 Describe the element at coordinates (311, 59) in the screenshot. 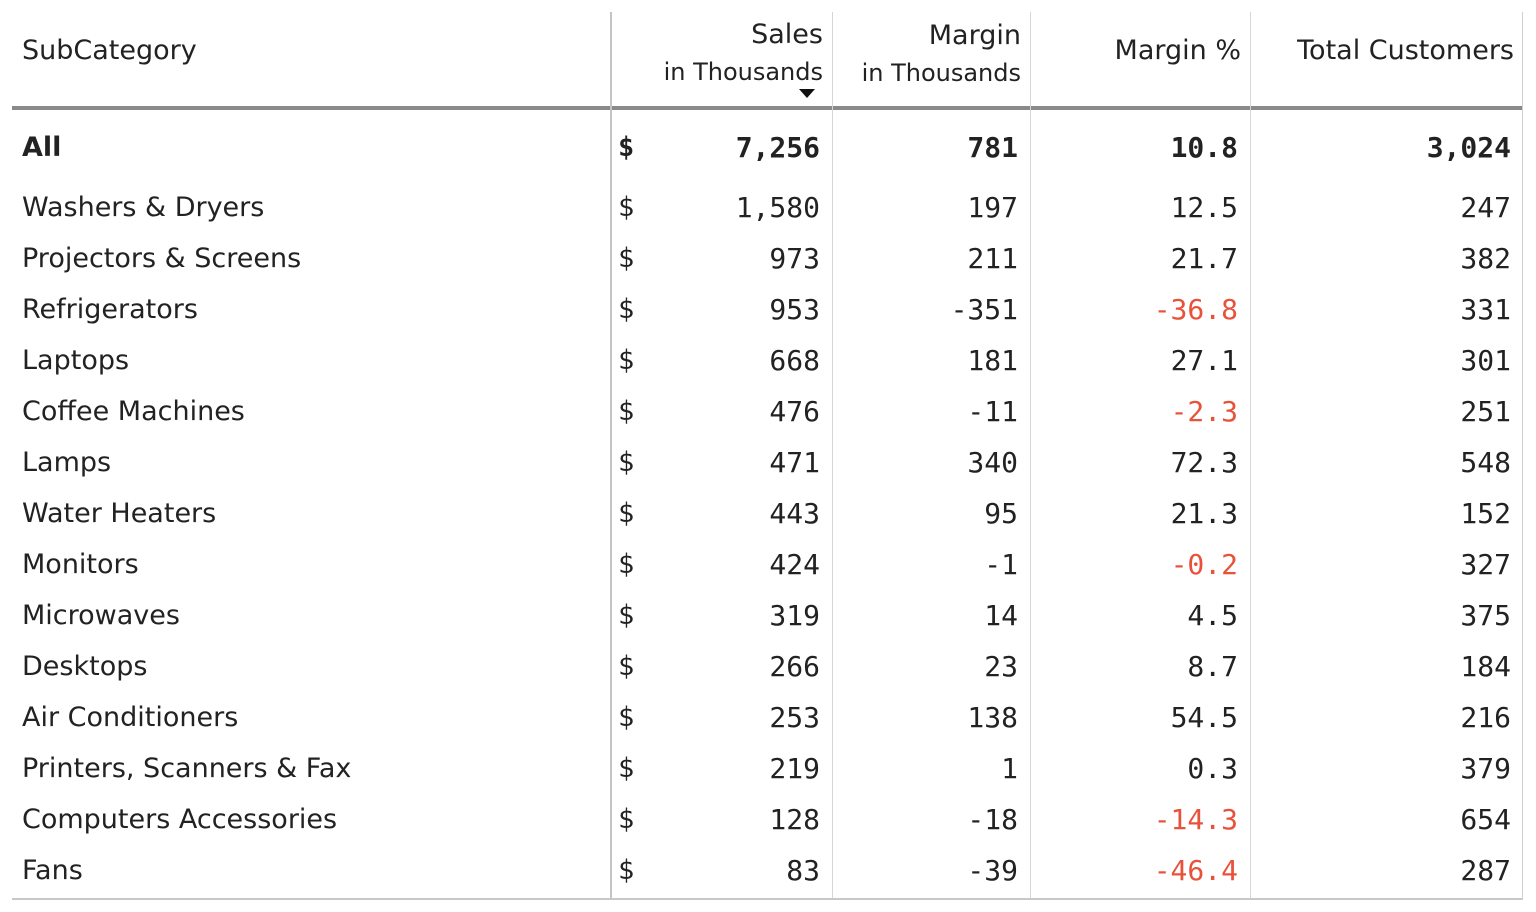

I see `column-header-subcategory: SubCategory` at that location.